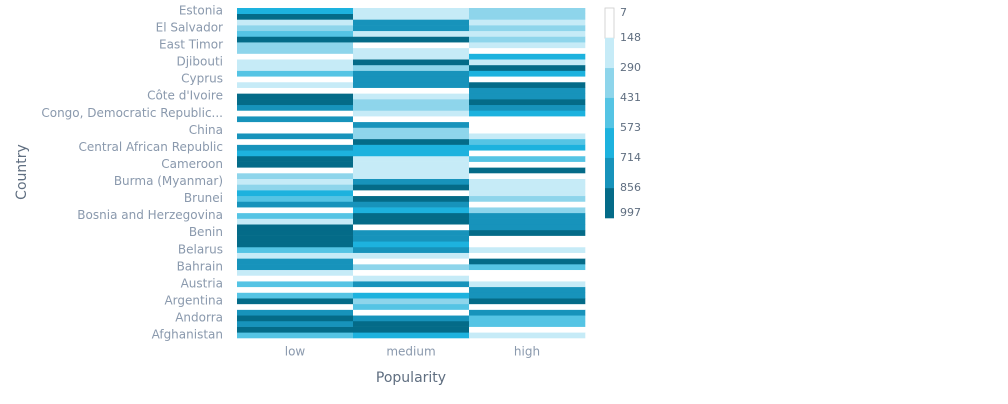  What do you see at coordinates (527, 352) in the screenshot?
I see `x-tick-label: high` at bounding box center [527, 352].